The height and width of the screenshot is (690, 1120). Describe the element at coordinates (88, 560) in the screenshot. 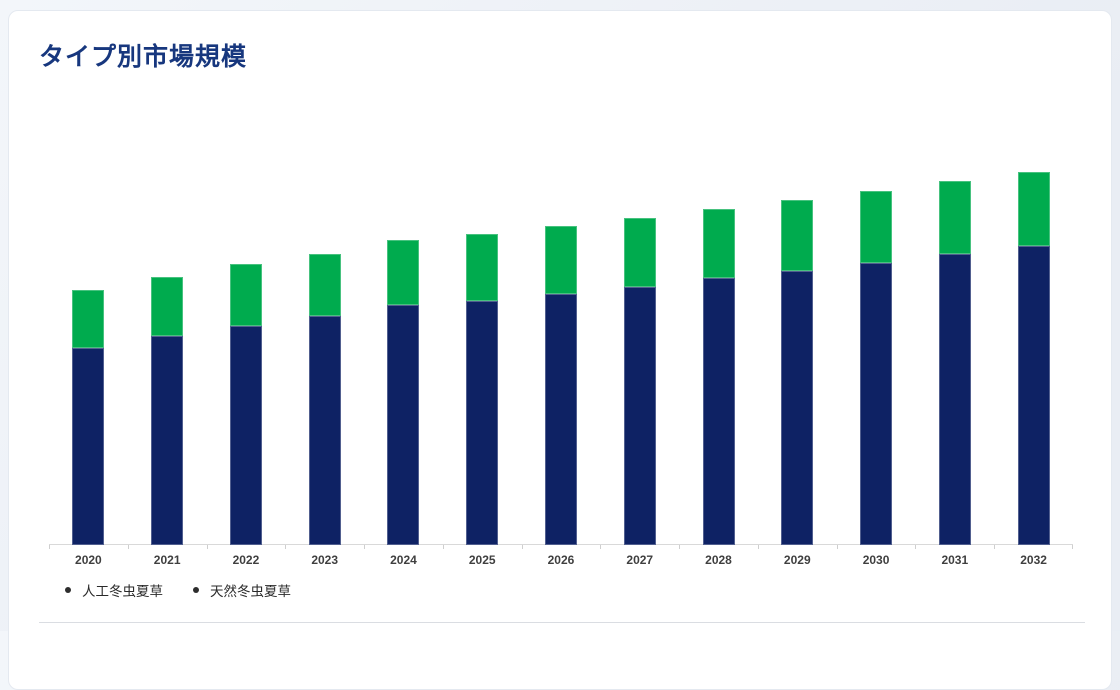

I see `x-axis-label-2020: 2020` at that location.